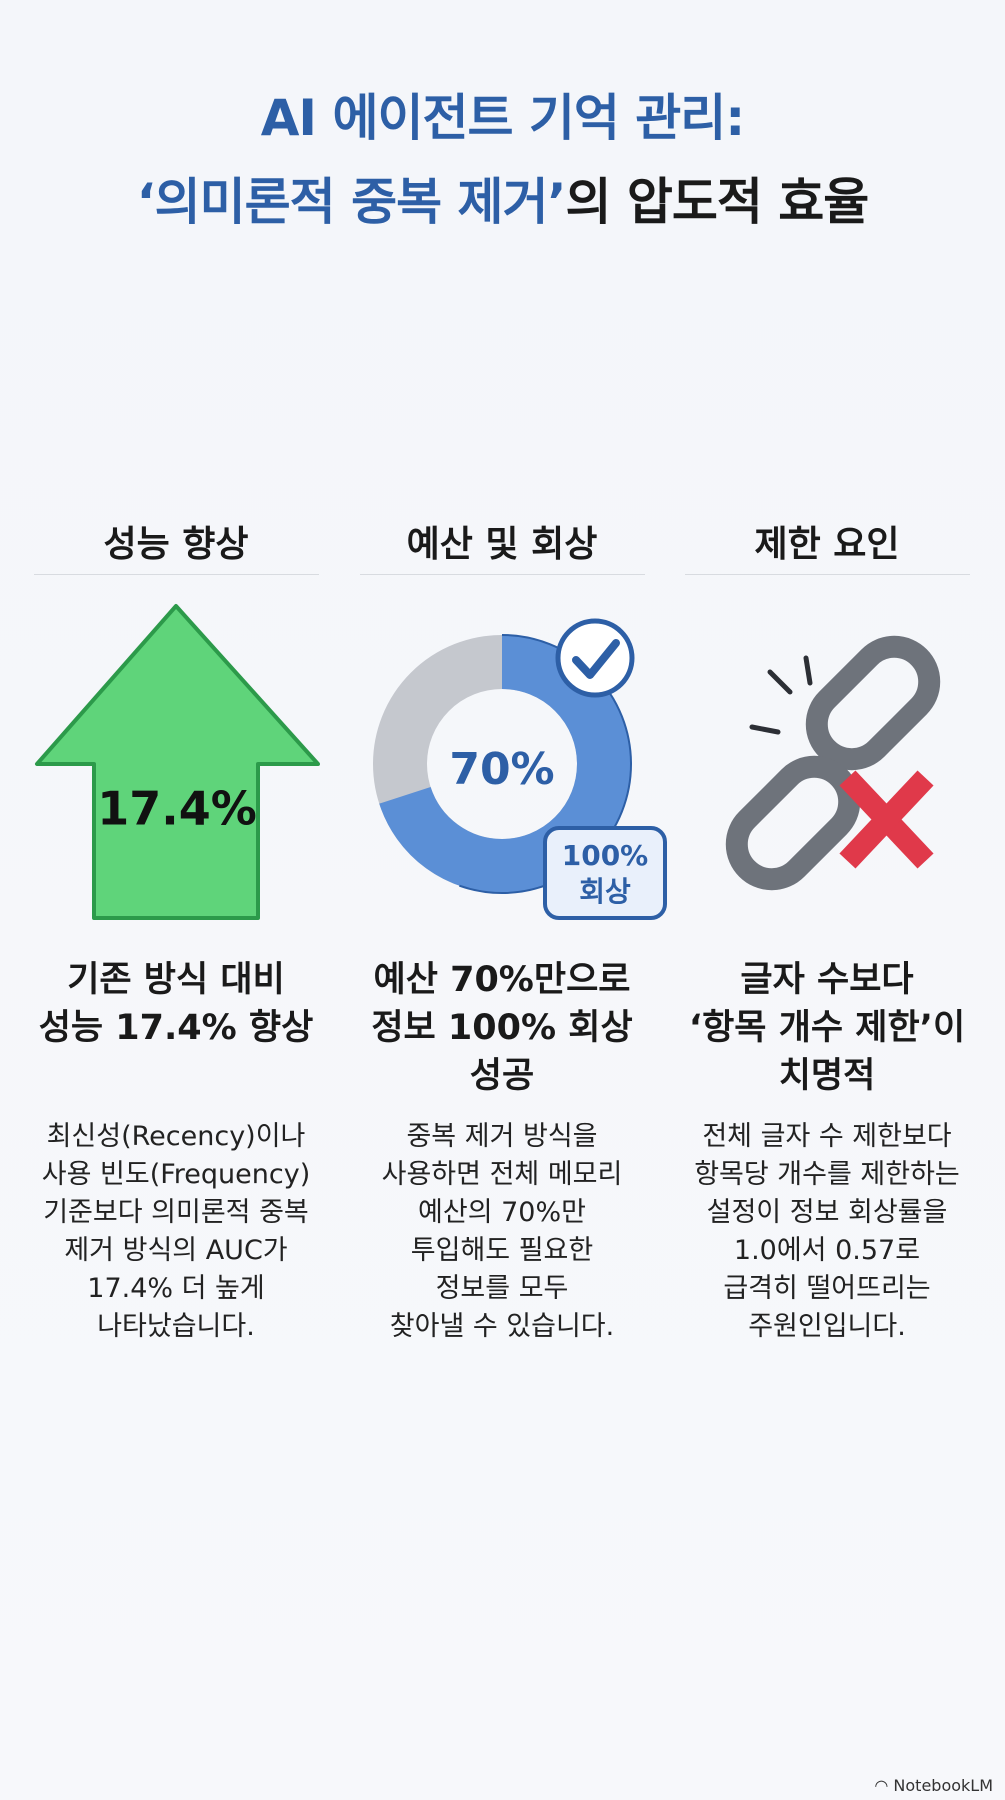 The width and height of the screenshot is (1005, 1800). What do you see at coordinates (605, 855) in the screenshot?
I see `badge-line: 100%` at bounding box center [605, 855].